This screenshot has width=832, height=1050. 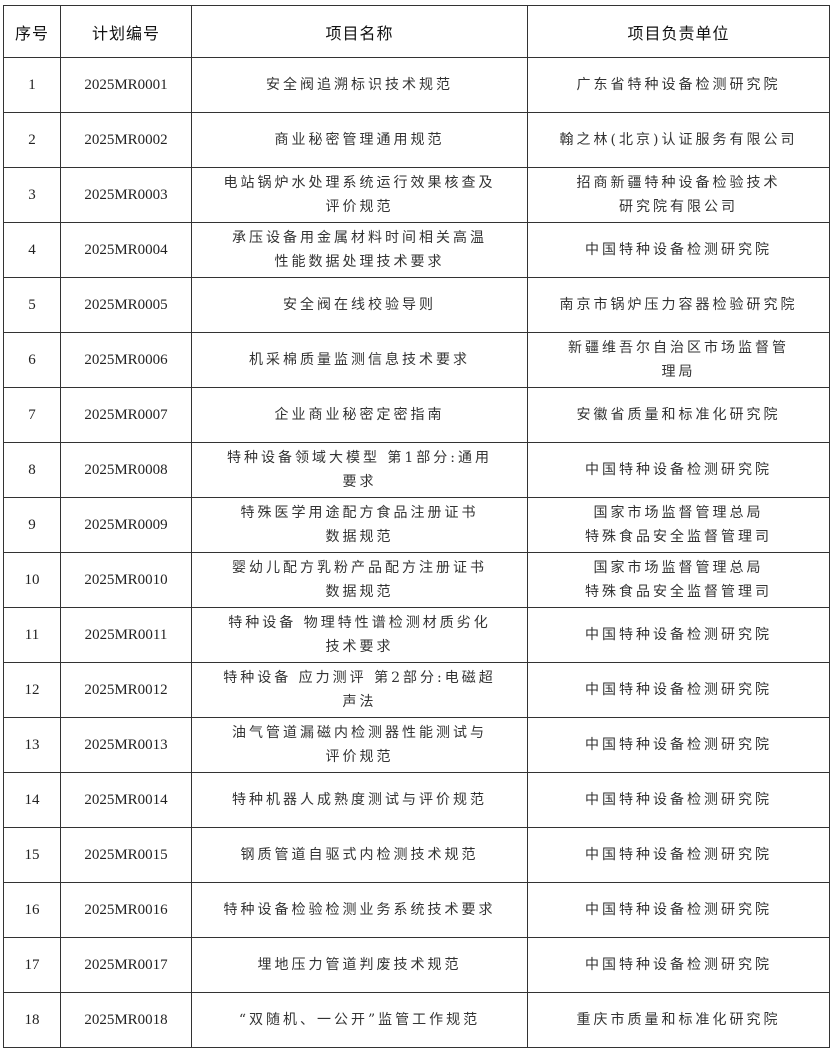 I want to click on header-serial-no: 序号, so click(x=32, y=31).